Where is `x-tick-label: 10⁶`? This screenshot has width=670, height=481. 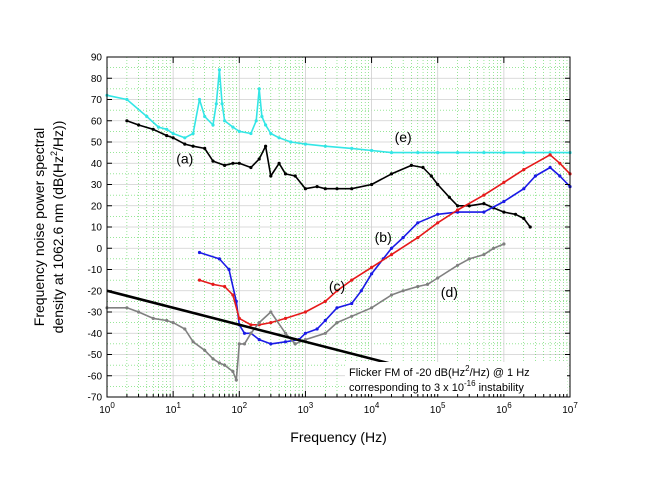 x-tick-label: 10⁶ is located at coordinates (504, 408).